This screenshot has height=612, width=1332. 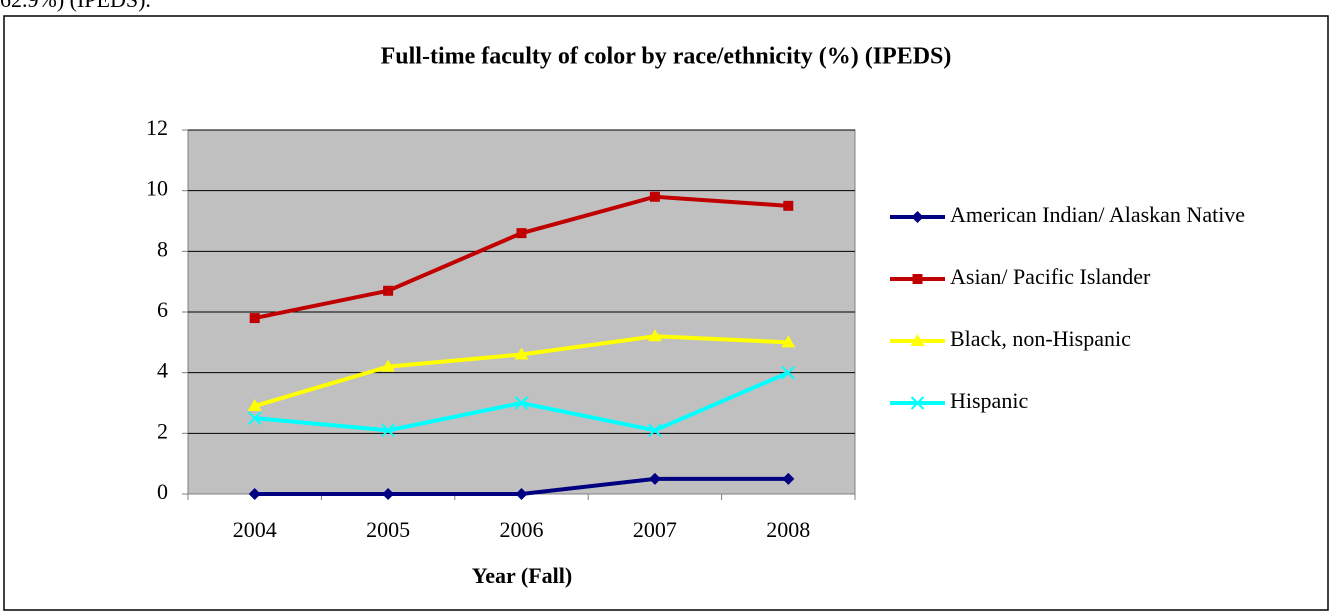 What do you see at coordinates (522, 575) in the screenshot?
I see `x-axis-title: Year (Fall)` at bounding box center [522, 575].